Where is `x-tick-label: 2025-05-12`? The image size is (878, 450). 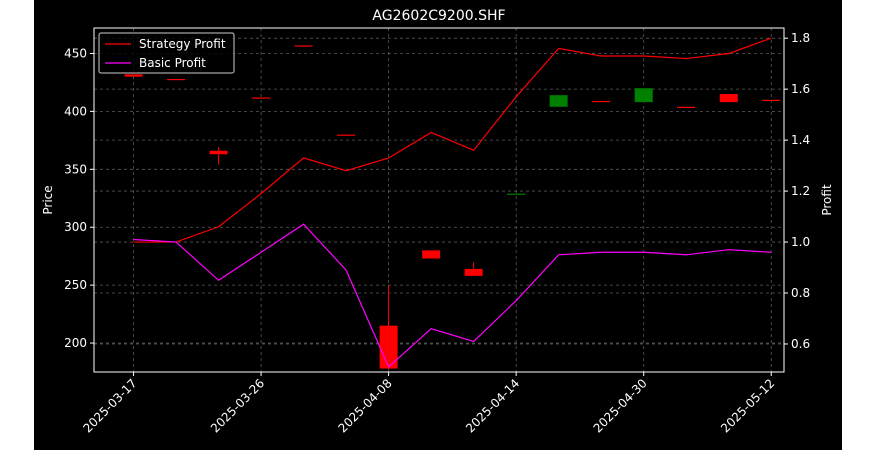
x-tick-label: 2025-05-12 is located at coordinates (747, 405).